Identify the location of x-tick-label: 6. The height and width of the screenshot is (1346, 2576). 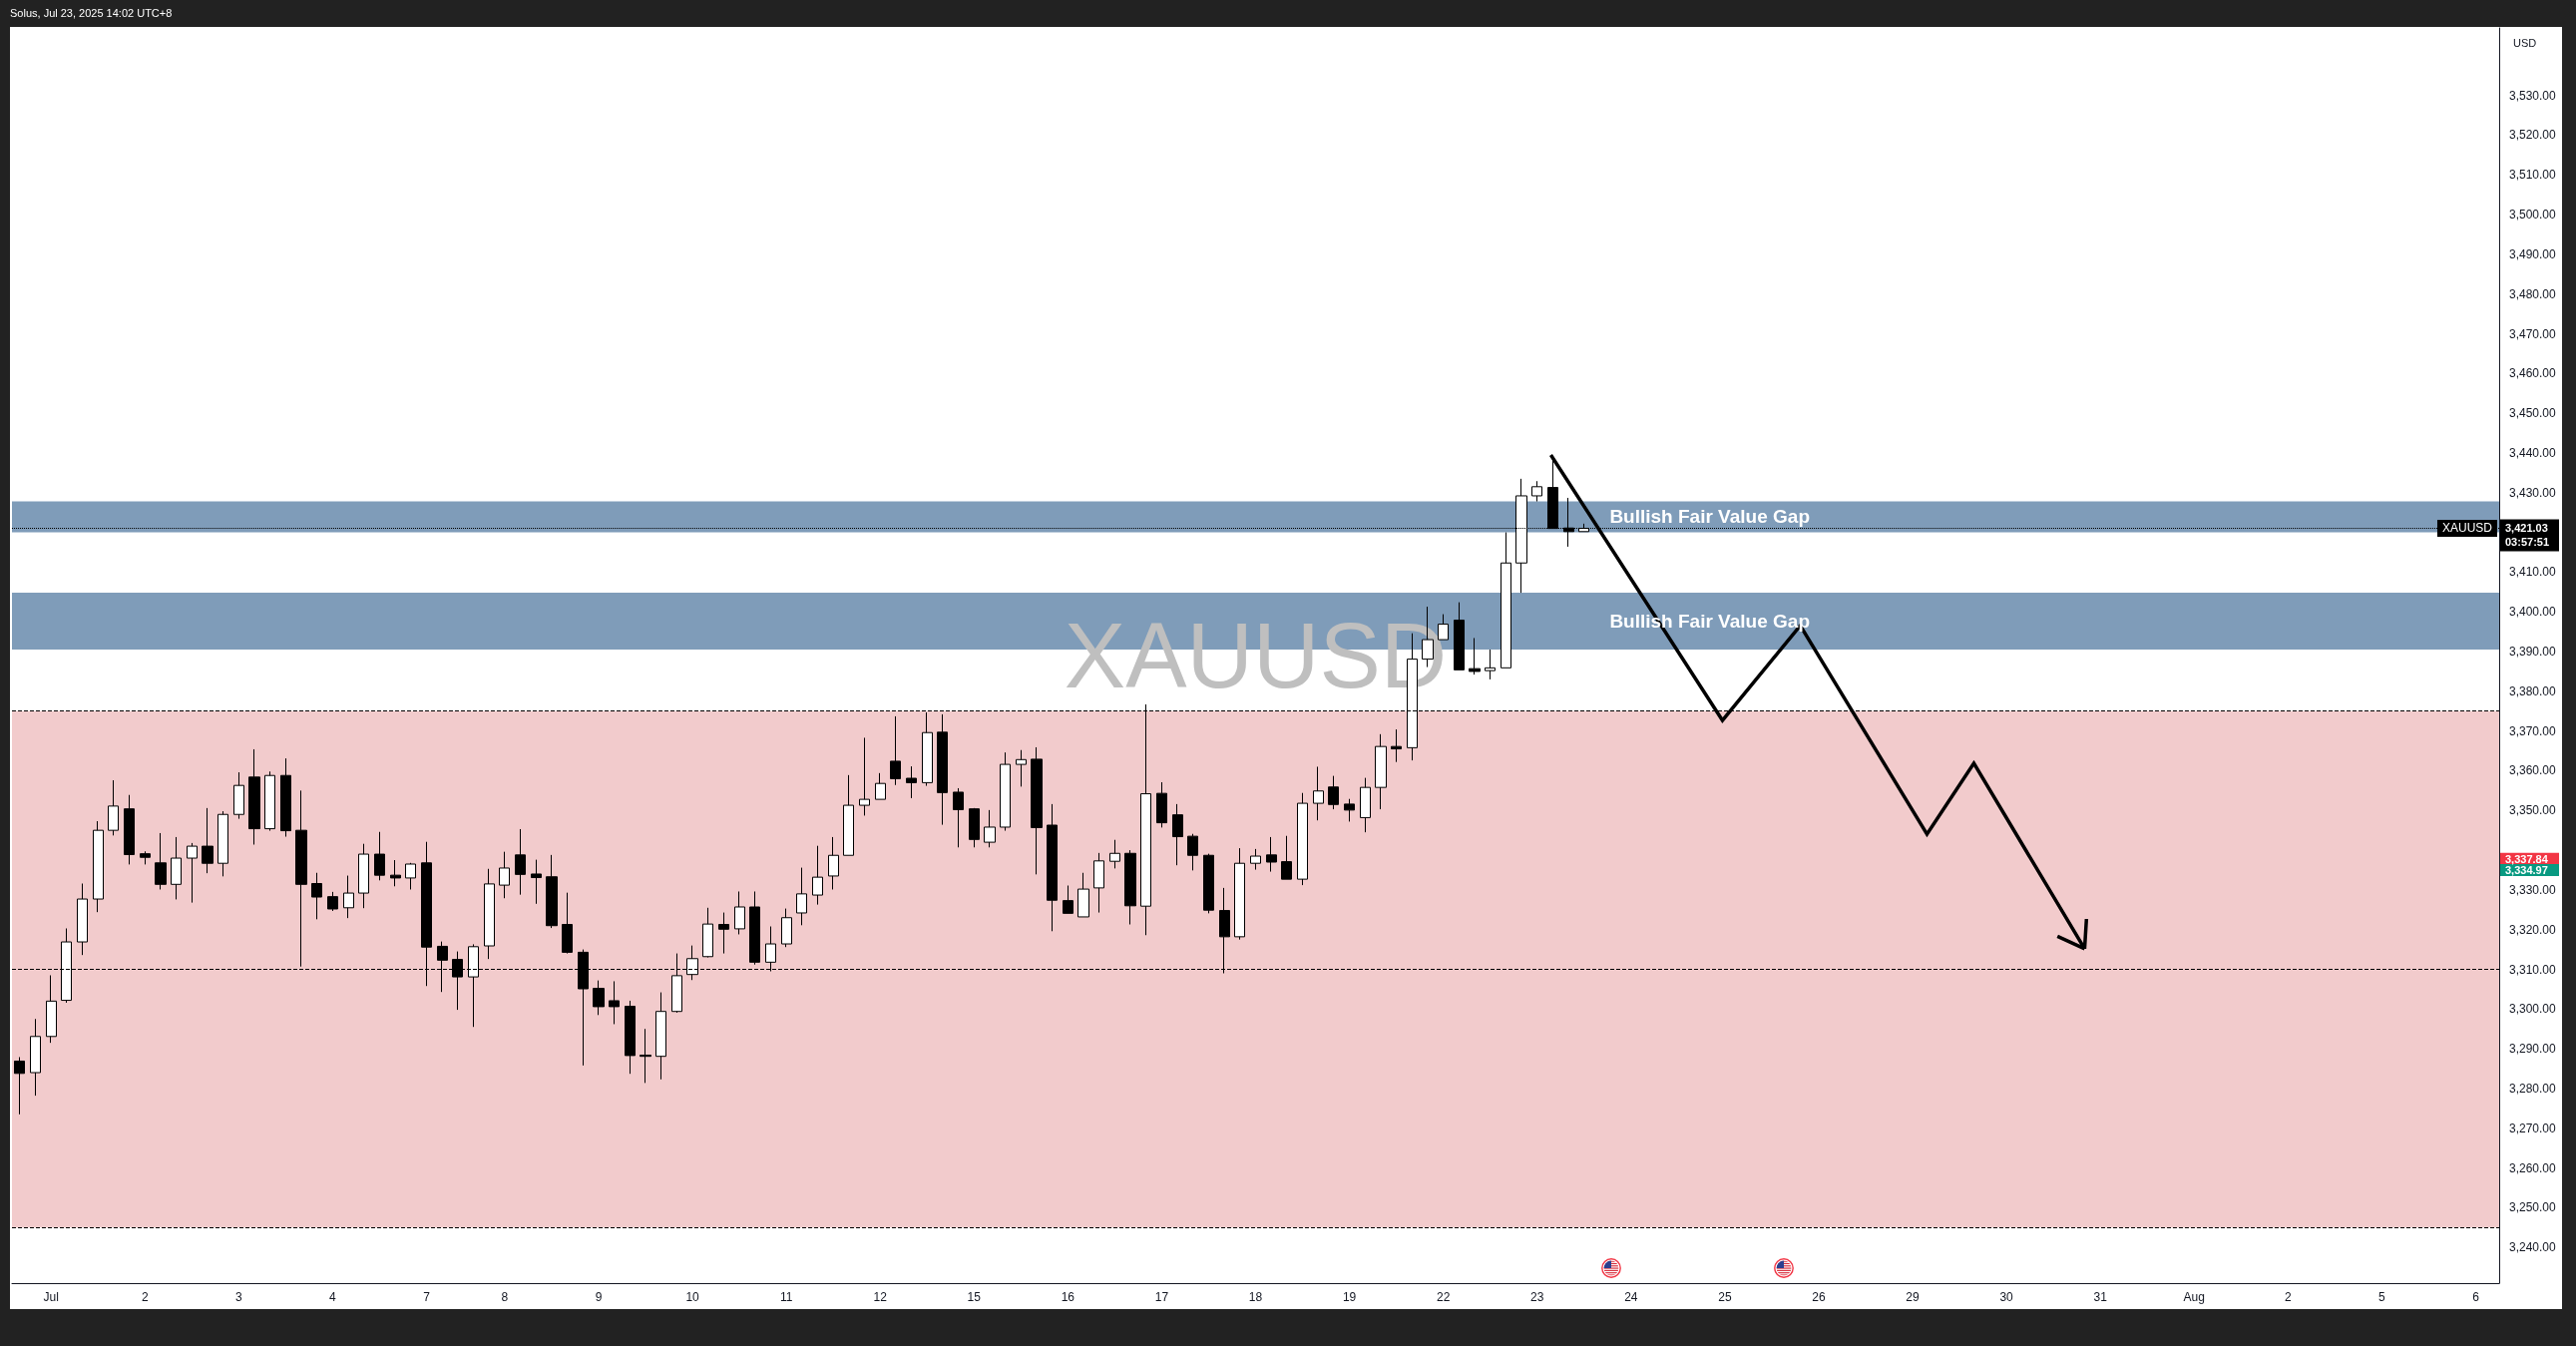
(2476, 1297).